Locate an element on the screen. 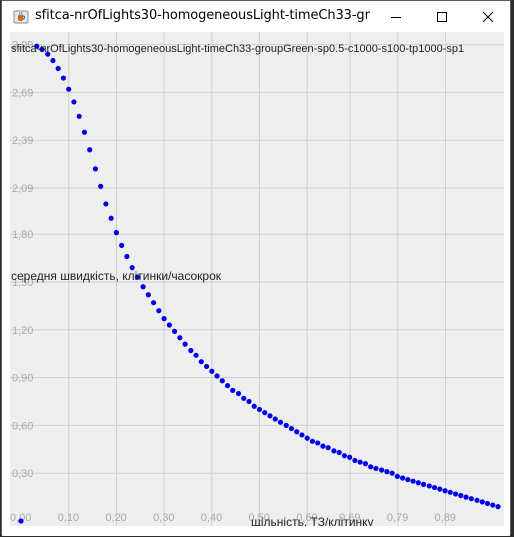 The height and width of the screenshot is (537, 514). y-tick-label: 1,20 is located at coordinates (22, 331).